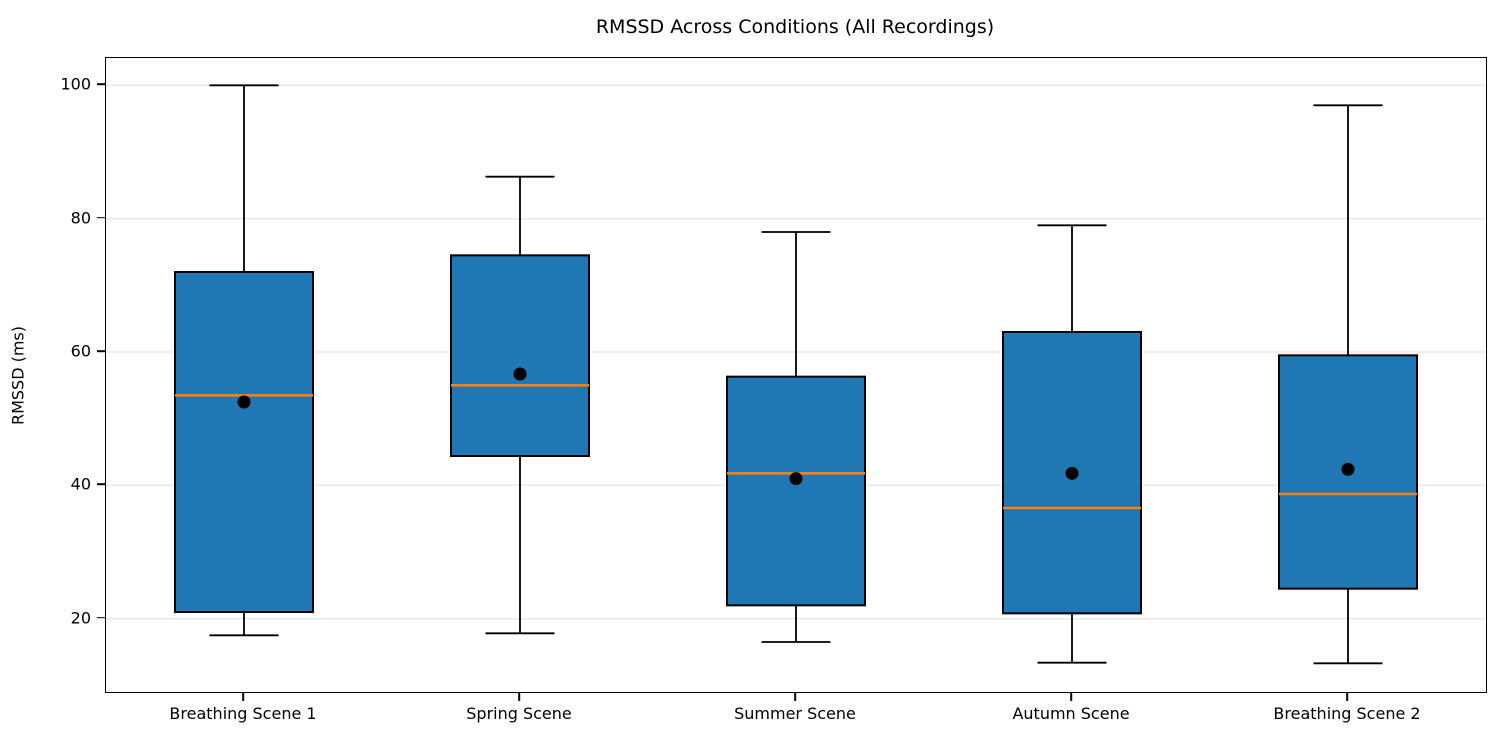 This screenshot has height=750, width=1500. I want to click on x-tick-label-2: Spring Scene, so click(519, 713).